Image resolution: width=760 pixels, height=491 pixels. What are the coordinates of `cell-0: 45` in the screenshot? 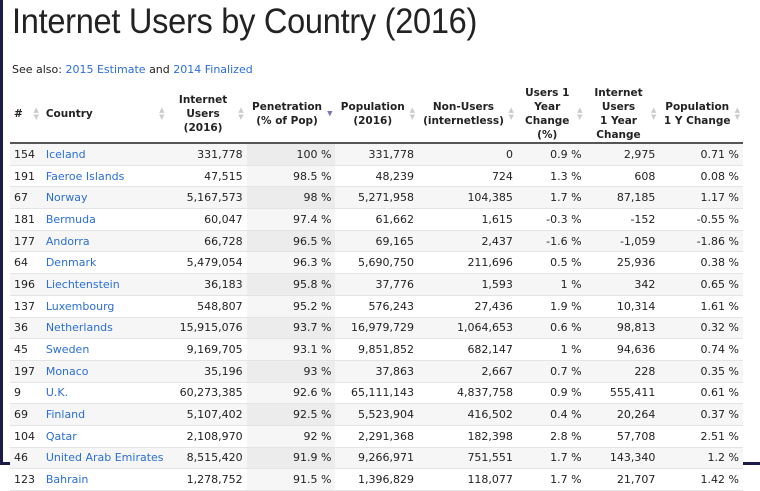 It's located at (26, 349).